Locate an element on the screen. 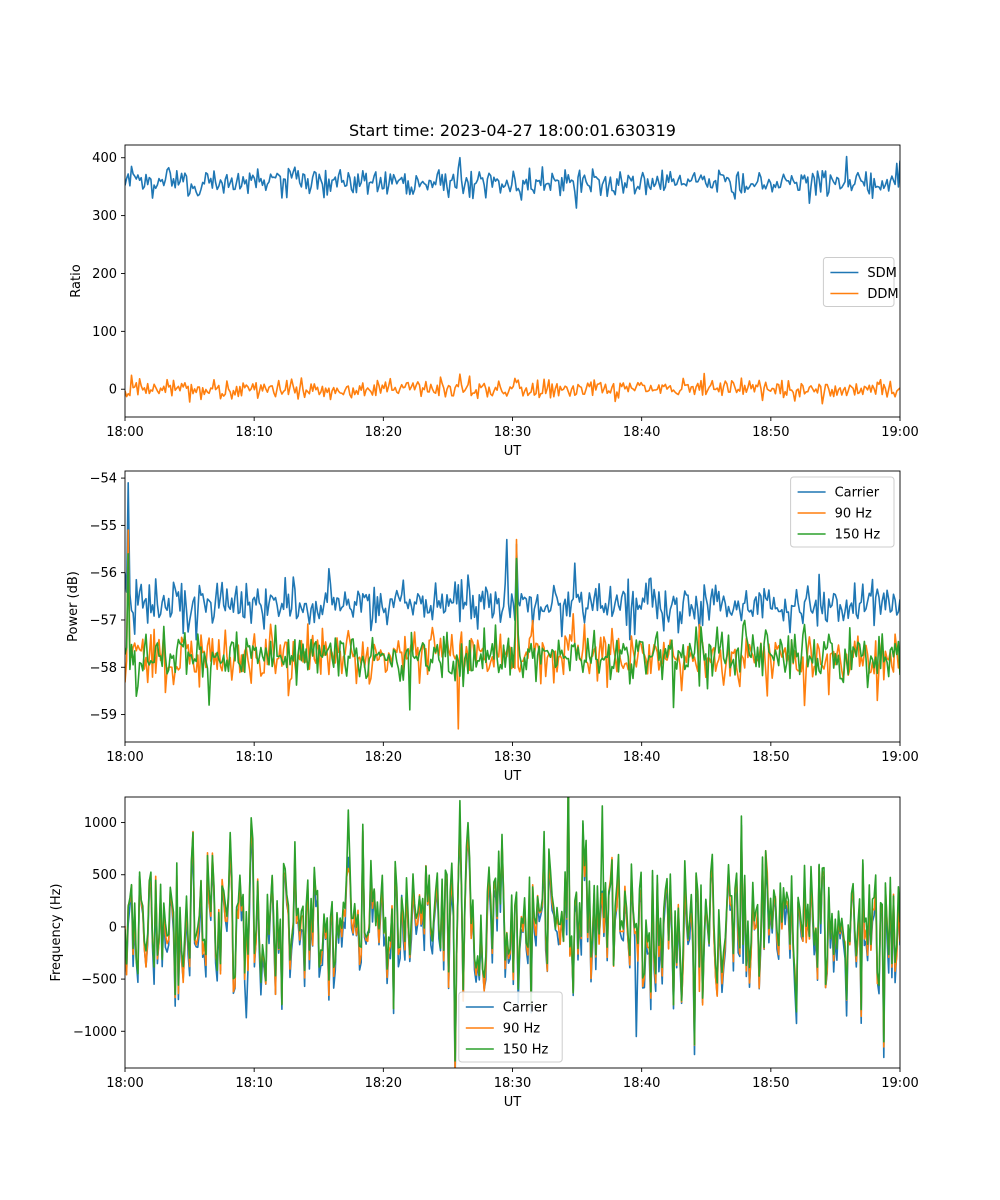 Image resolution: width=1000 pixels, height=1200 pixels. y-tick-label: −54 is located at coordinates (103, 479).